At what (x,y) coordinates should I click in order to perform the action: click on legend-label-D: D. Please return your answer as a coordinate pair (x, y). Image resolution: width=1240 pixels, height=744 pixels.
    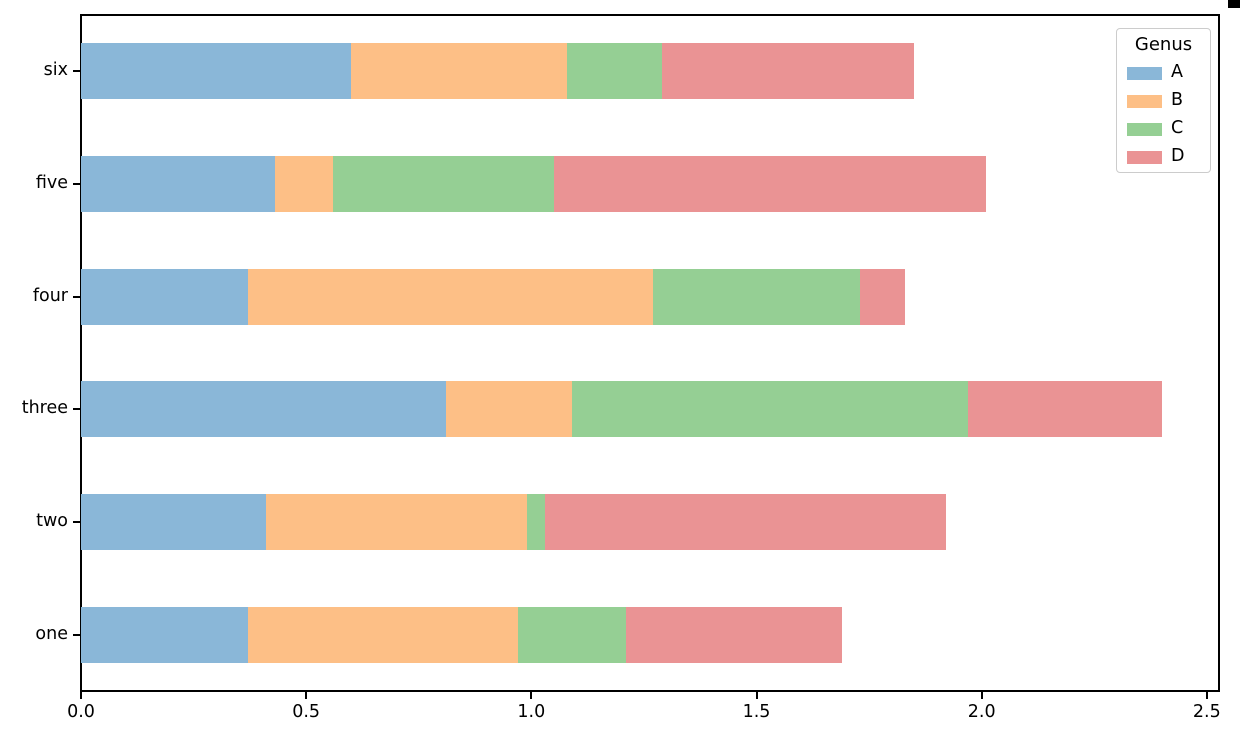
    Looking at the image, I should click on (1178, 156).